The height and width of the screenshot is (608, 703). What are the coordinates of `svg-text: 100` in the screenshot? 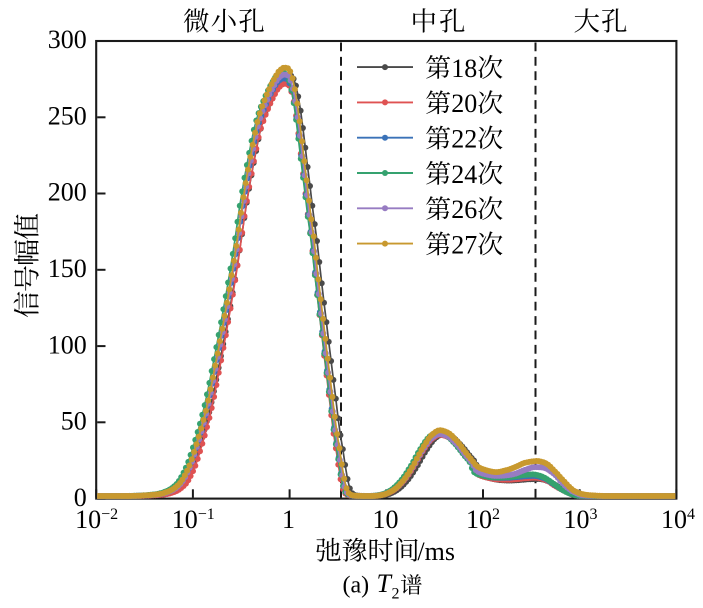 It's located at (67, 344).